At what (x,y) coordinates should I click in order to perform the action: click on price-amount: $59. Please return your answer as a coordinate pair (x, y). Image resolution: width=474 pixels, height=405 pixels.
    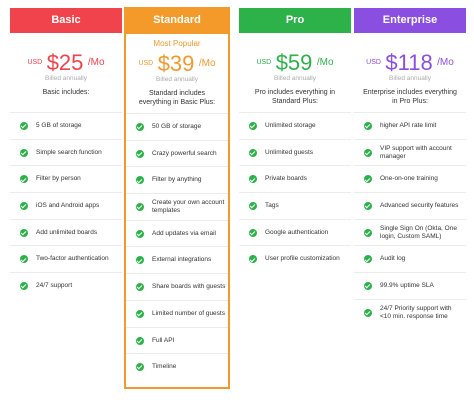
    Looking at the image, I should click on (294, 62).